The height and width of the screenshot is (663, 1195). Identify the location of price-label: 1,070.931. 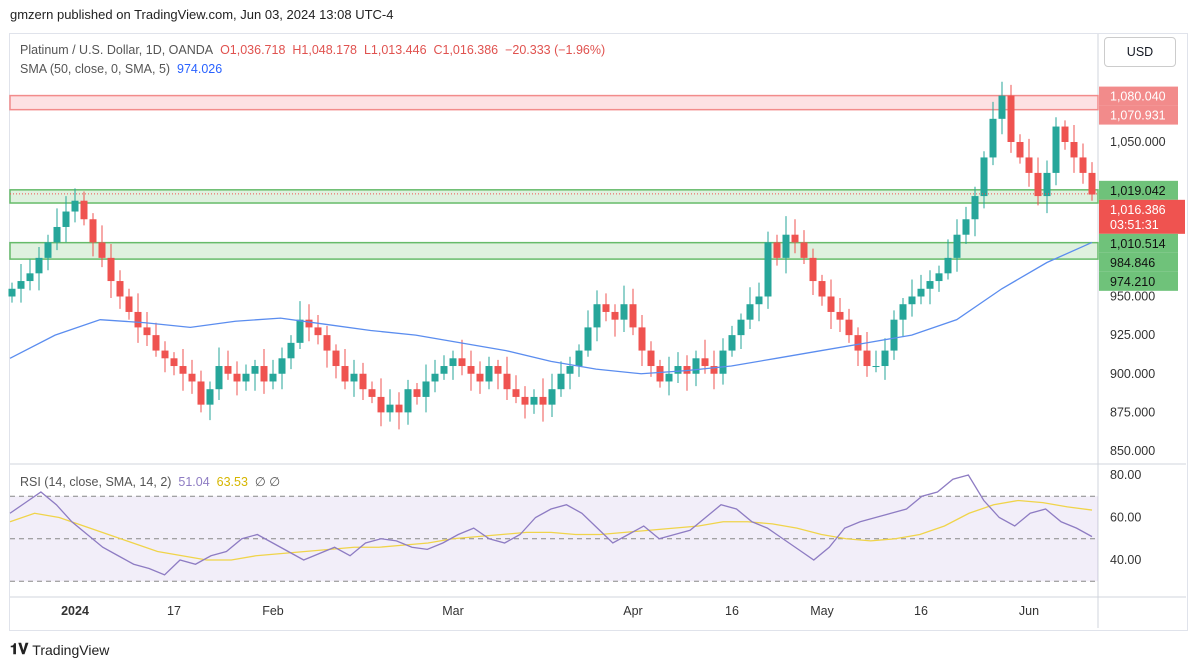
(1138, 116).